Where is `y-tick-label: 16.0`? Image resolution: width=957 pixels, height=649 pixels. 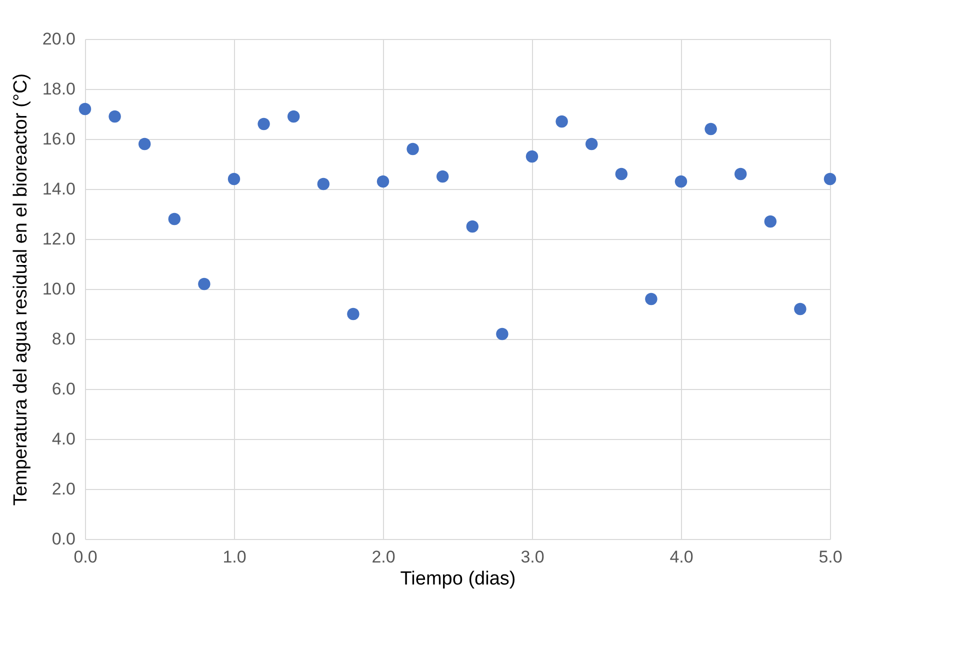
y-tick-label: 16.0 is located at coordinates (59, 139).